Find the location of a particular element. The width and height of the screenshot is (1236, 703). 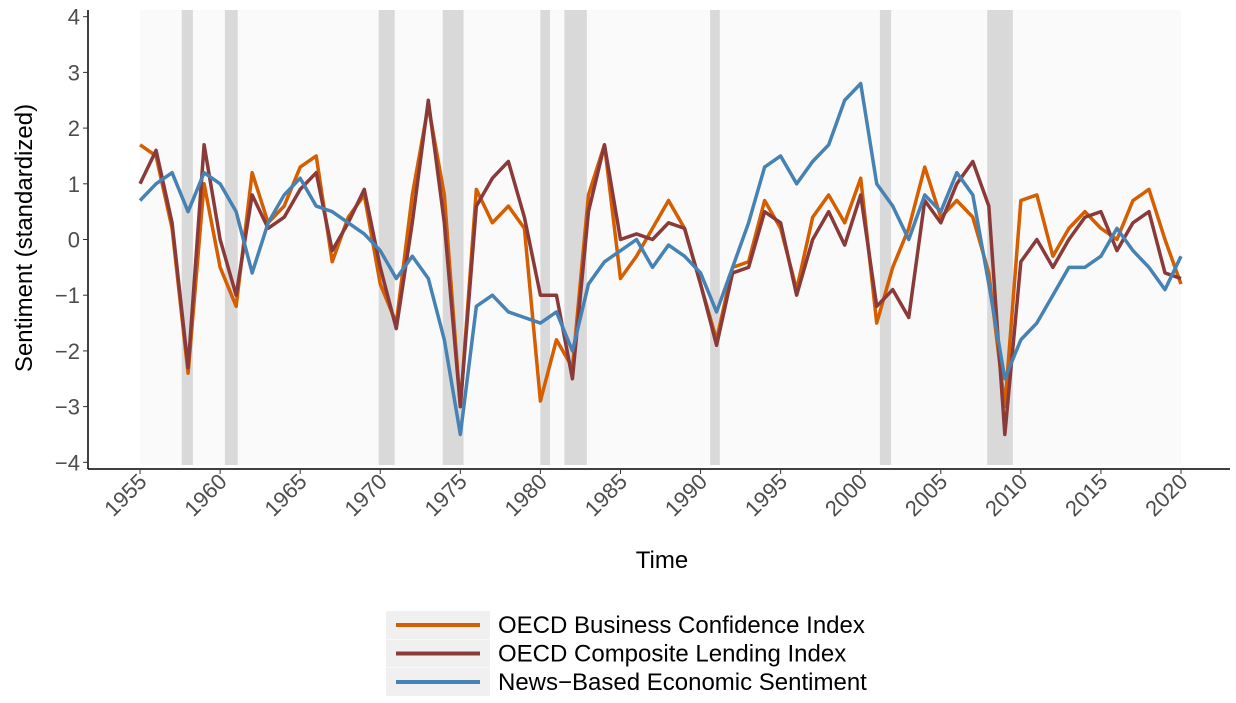

x-tick-label: 2015 is located at coordinates (1086, 495).